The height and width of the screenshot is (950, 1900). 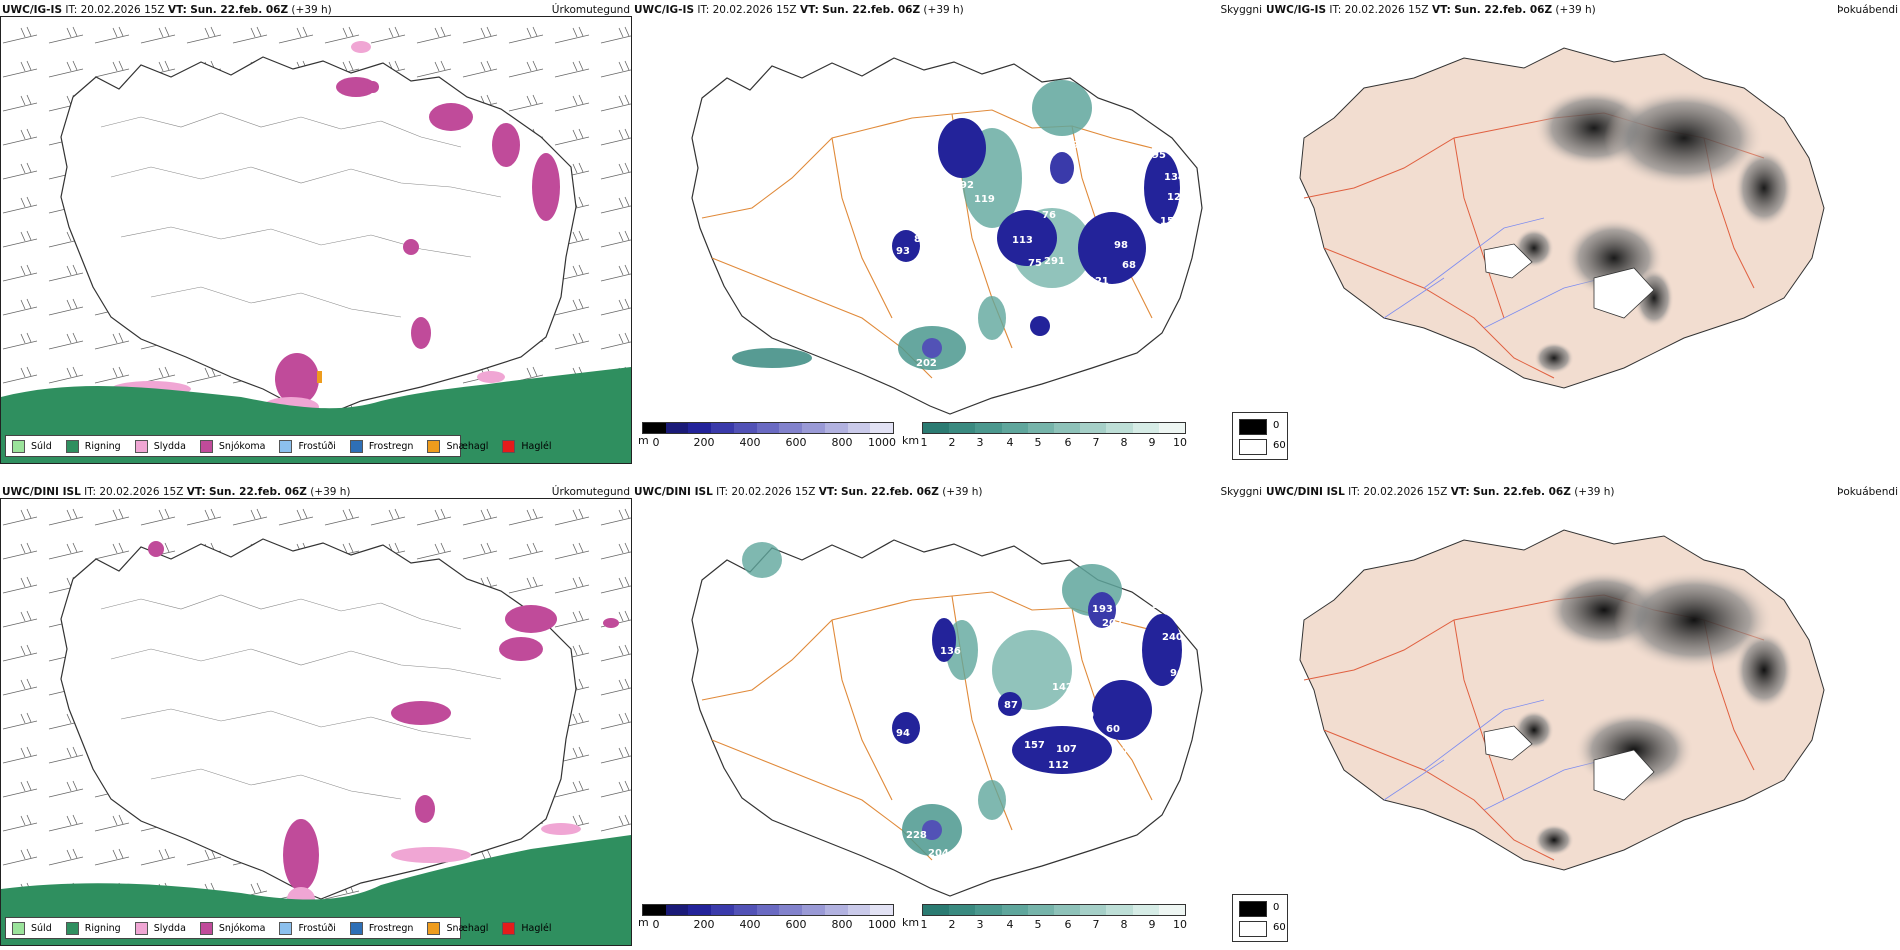 I want to click on glacier, so click(x=1624, y=775).